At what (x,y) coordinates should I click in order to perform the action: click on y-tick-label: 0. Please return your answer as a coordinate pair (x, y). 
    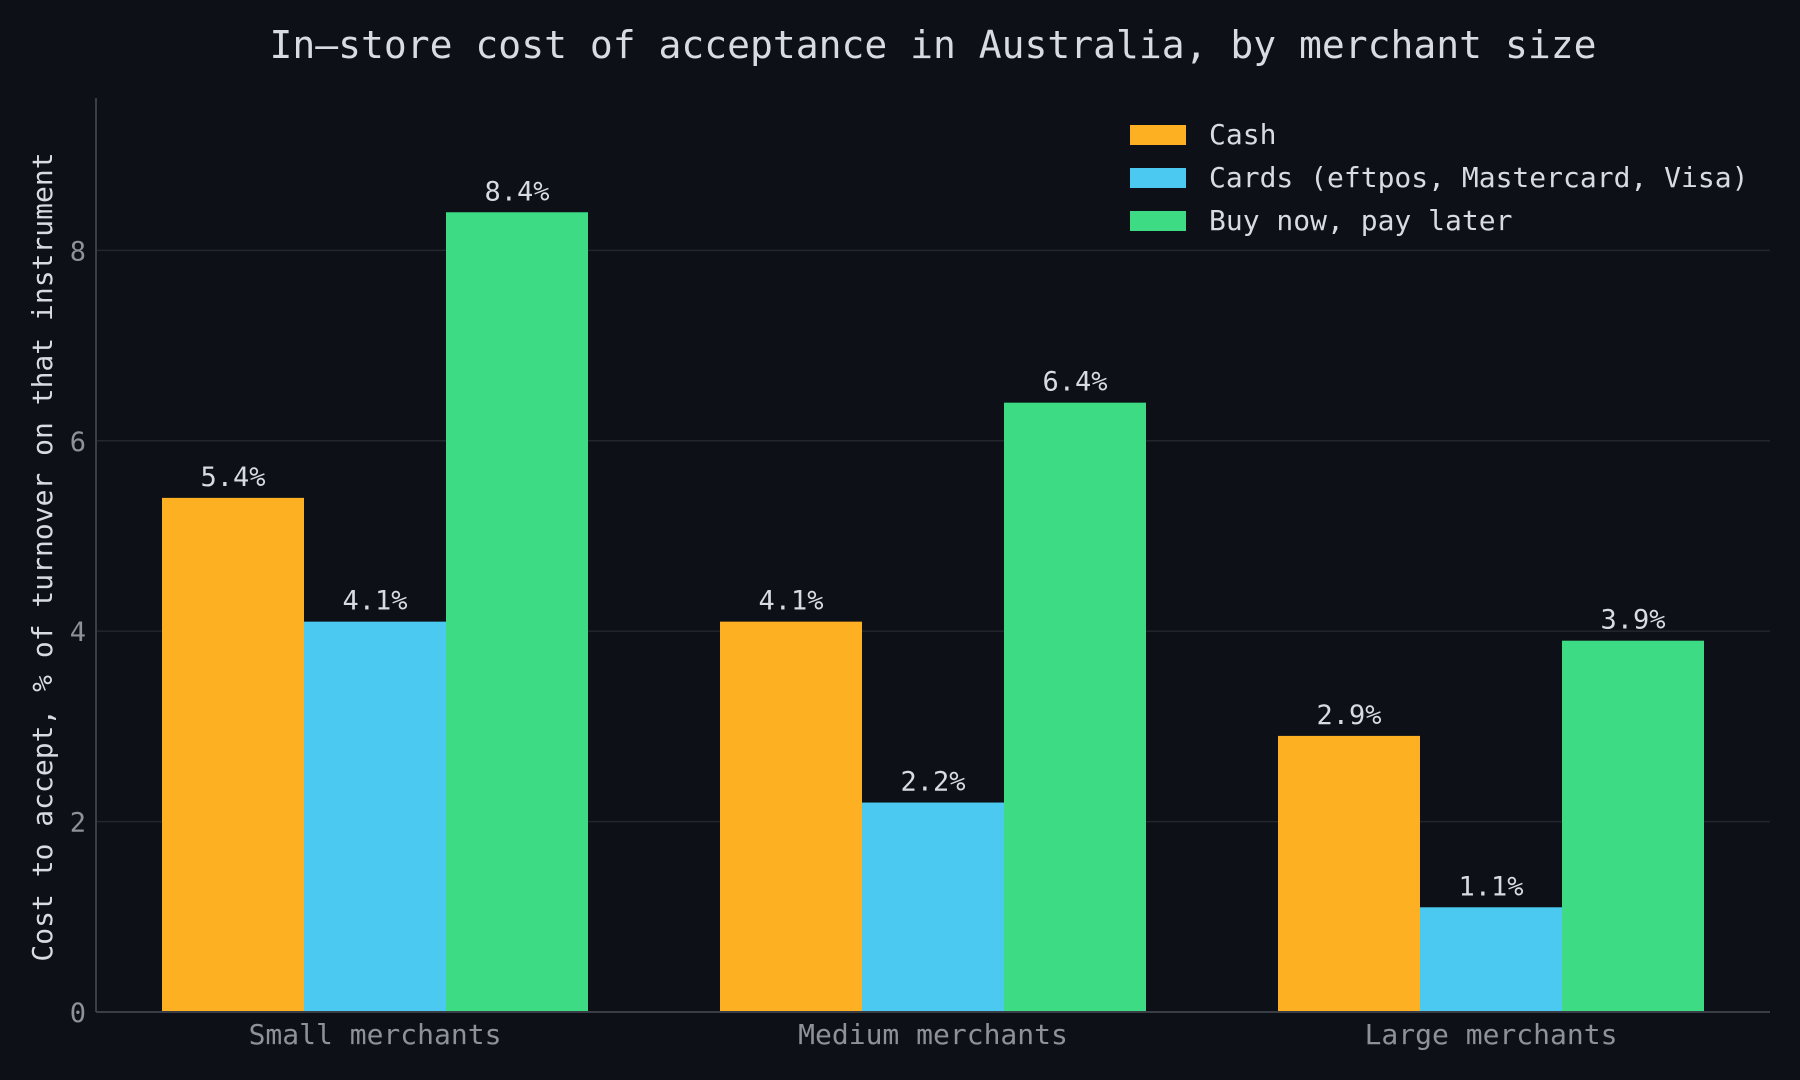
    Looking at the image, I should click on (78, 1013).